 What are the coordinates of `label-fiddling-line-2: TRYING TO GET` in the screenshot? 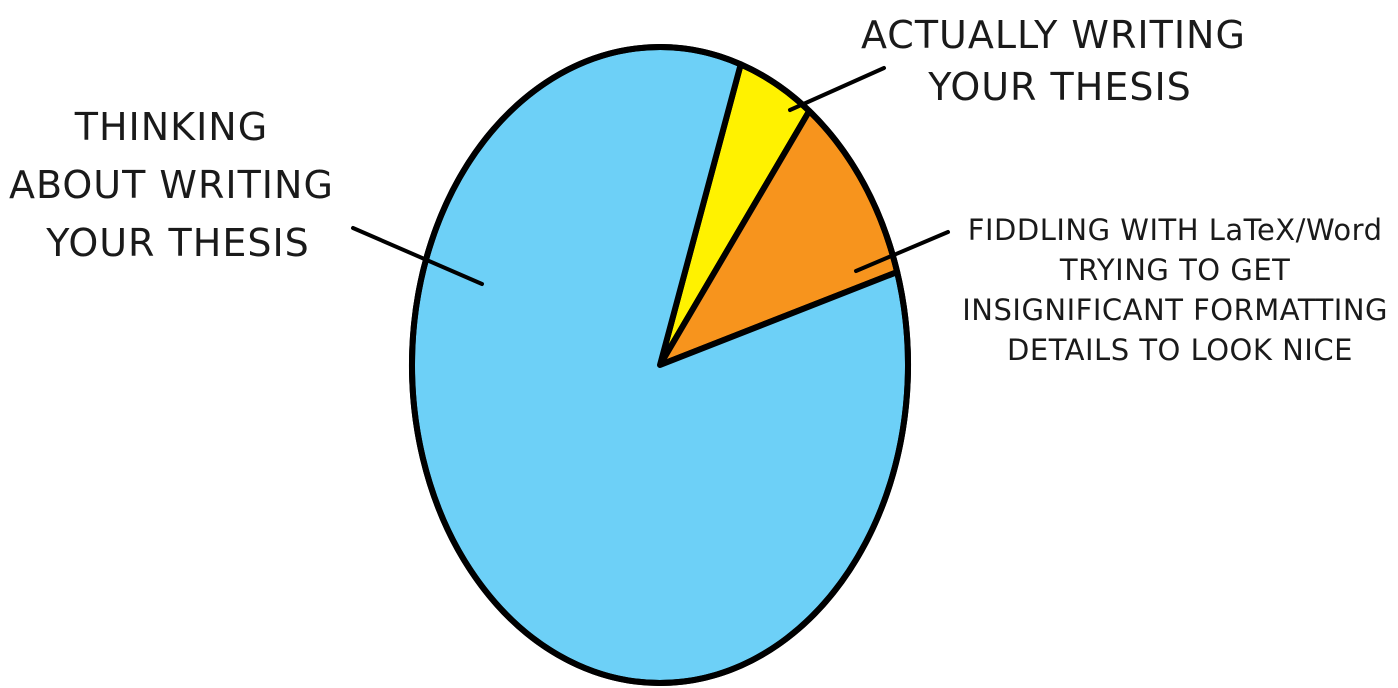 It's located at (1174, 270).